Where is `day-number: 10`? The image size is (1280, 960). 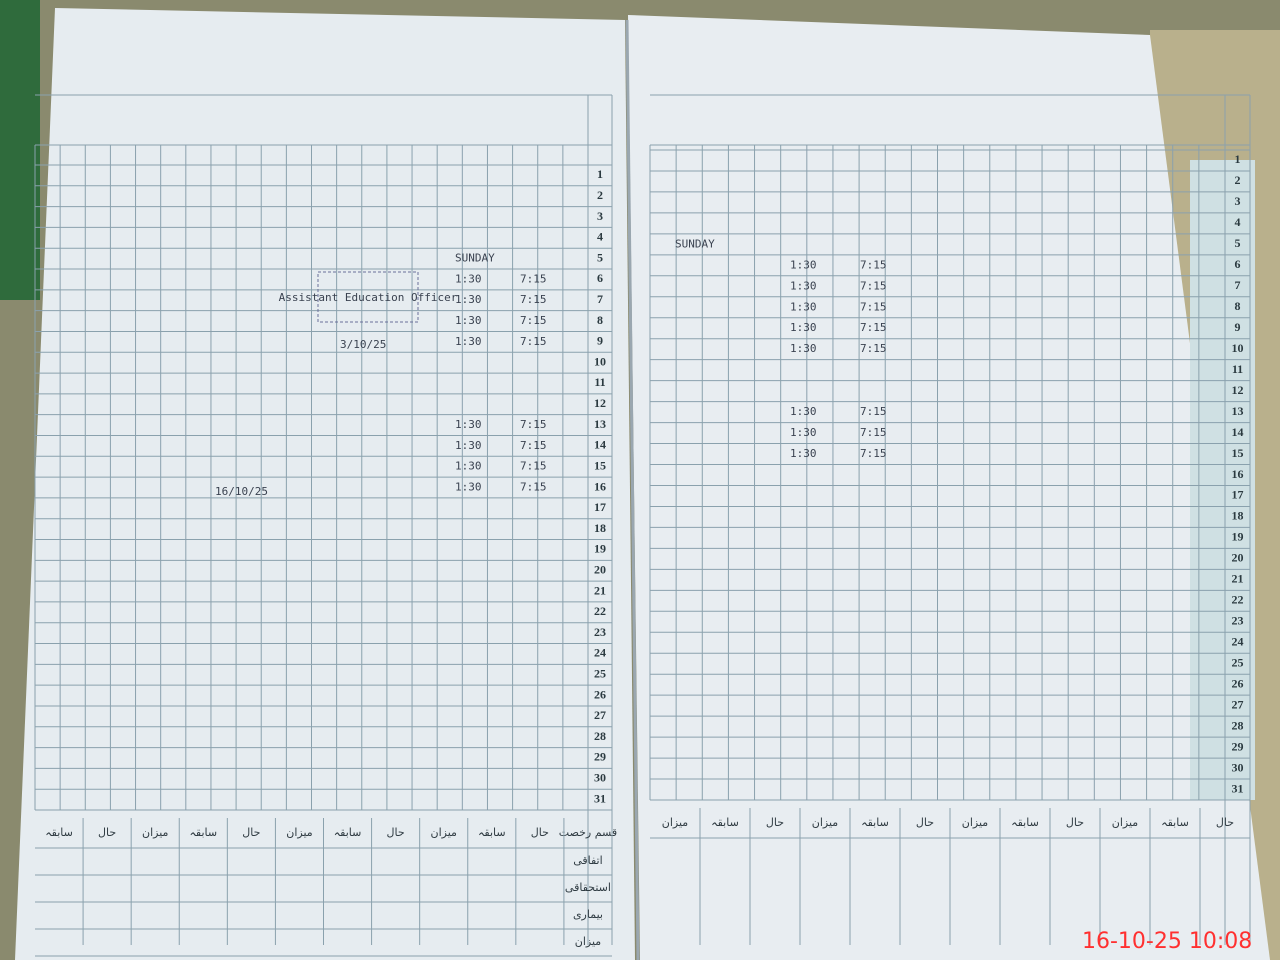
day-number: 10 is located at coordinates (1238, 348).